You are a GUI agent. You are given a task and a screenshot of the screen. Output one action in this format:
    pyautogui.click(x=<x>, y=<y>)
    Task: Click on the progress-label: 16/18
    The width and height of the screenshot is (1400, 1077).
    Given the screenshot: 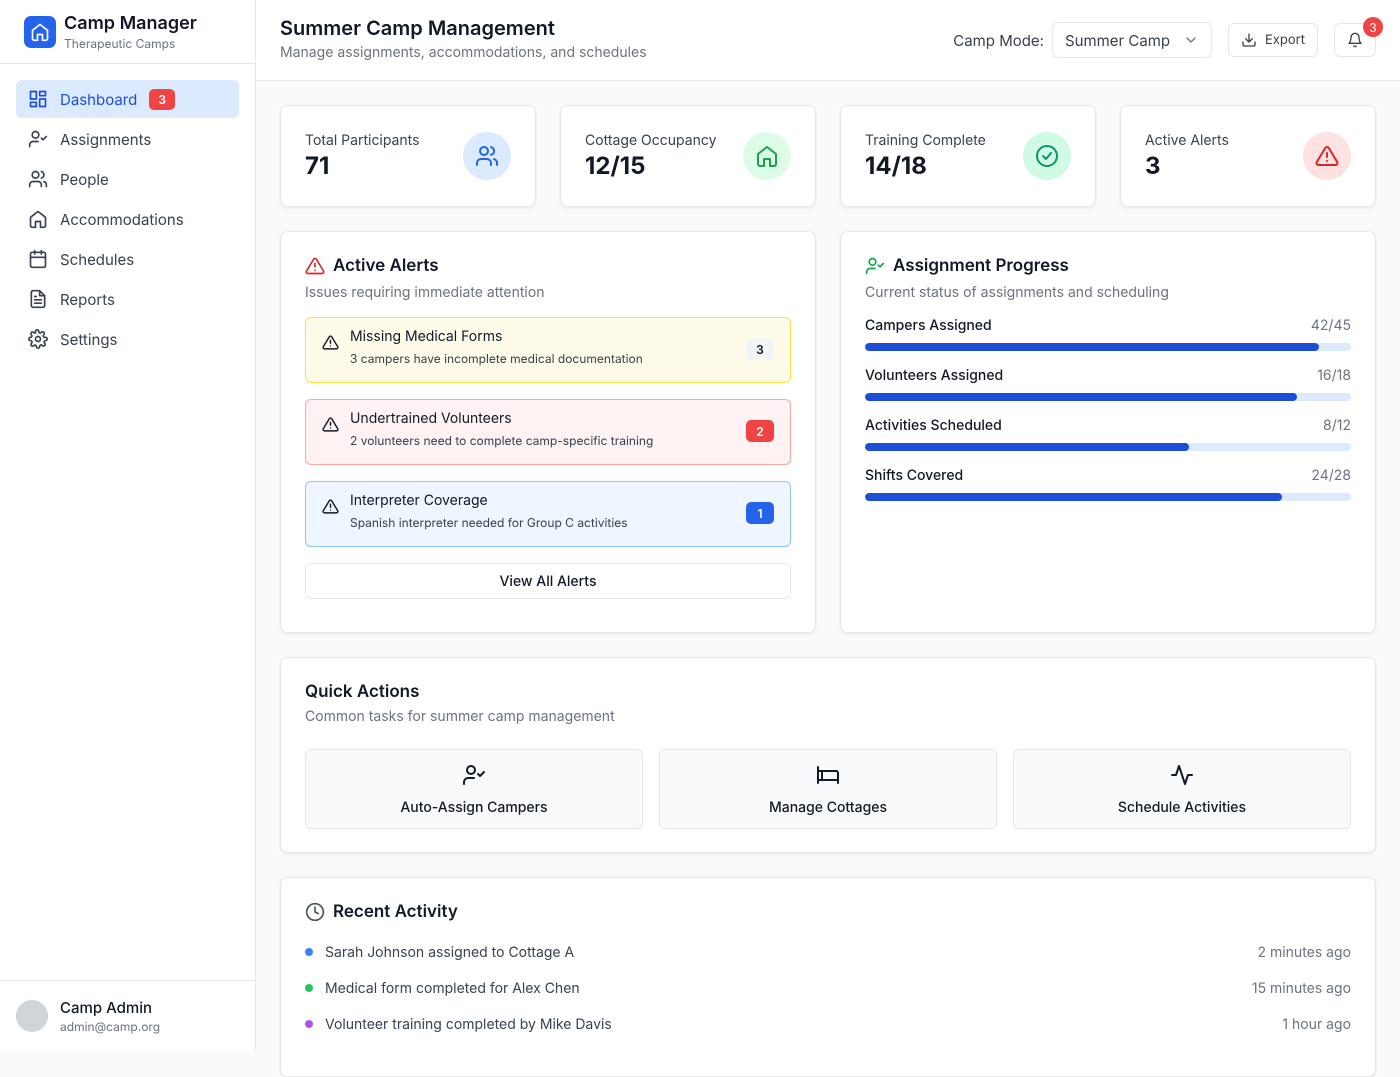 What is the action you would take?
    pyautogui.click(x=1334, y=375)
    